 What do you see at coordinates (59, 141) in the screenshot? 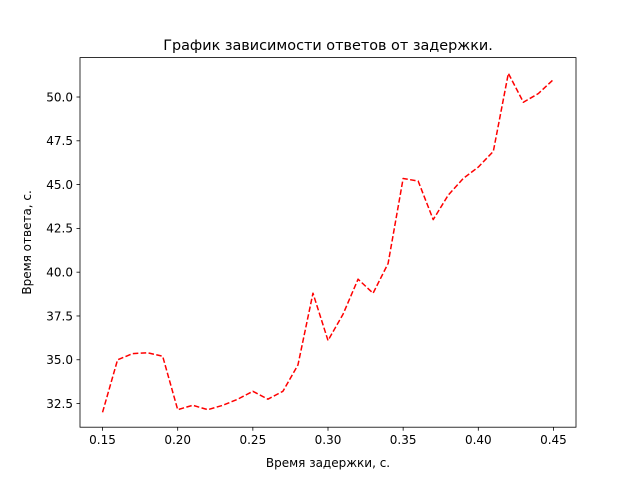
I see `y-tick-label: 47.5` at bounding box center [59, 141].